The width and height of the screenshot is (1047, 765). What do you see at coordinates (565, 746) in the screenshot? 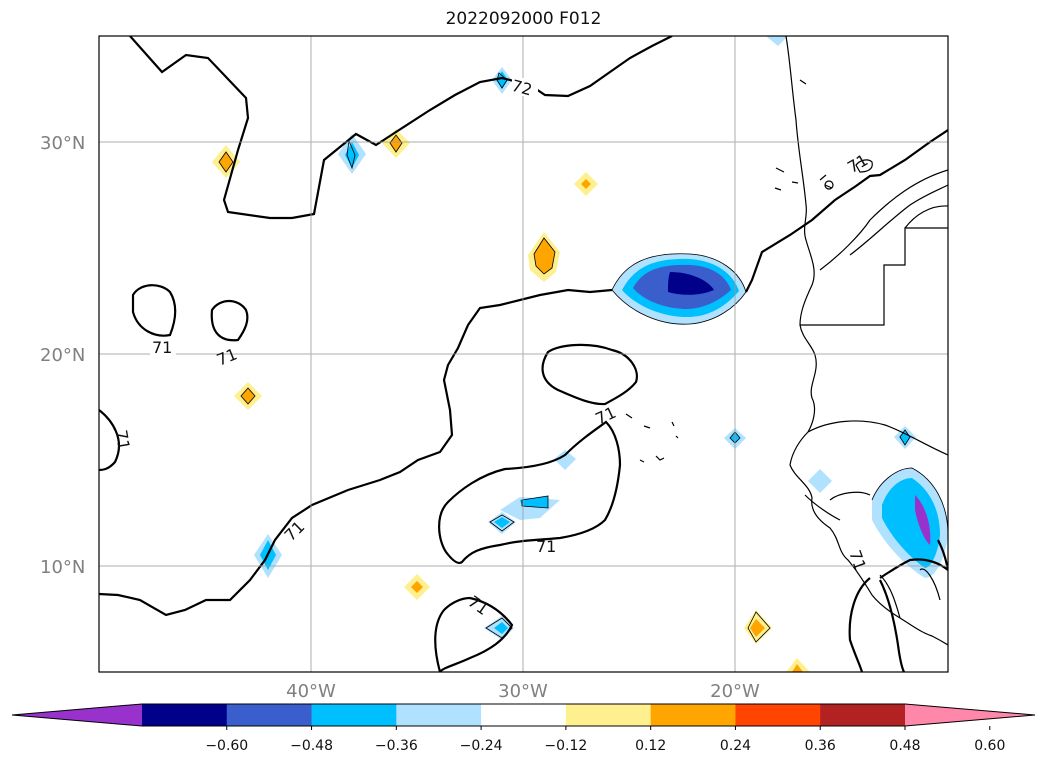
I see `colorbar-tick-label: −0.12` at bounding box center [565, 746].